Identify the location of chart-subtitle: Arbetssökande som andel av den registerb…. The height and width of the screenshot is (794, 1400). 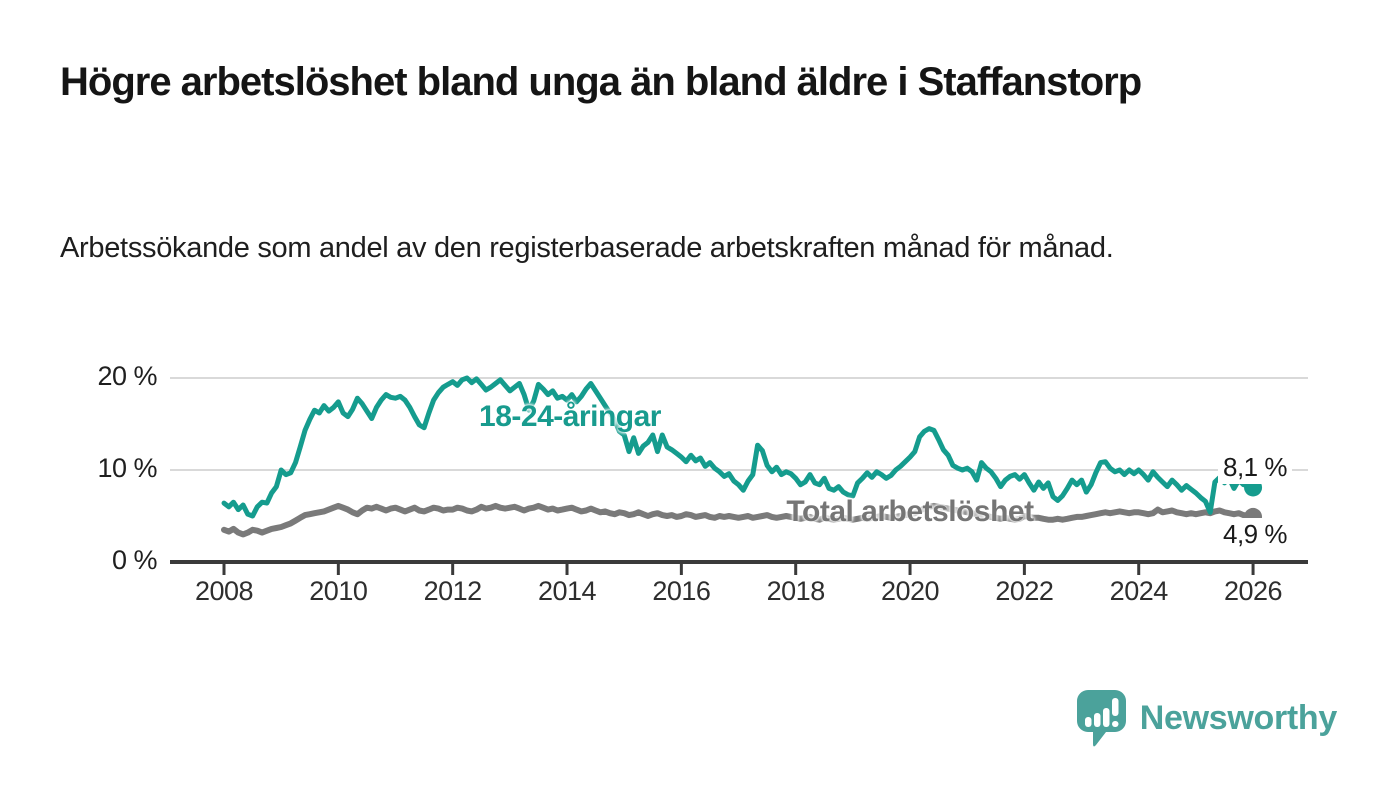
(587, 248).